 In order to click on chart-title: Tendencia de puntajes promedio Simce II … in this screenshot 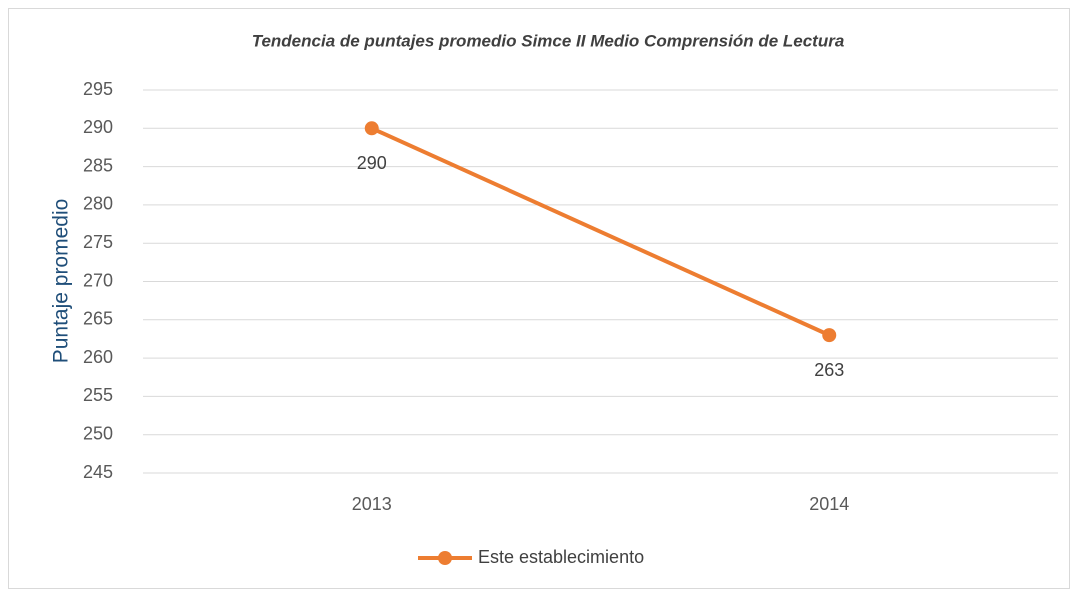, I will do `click(548, 40)`.